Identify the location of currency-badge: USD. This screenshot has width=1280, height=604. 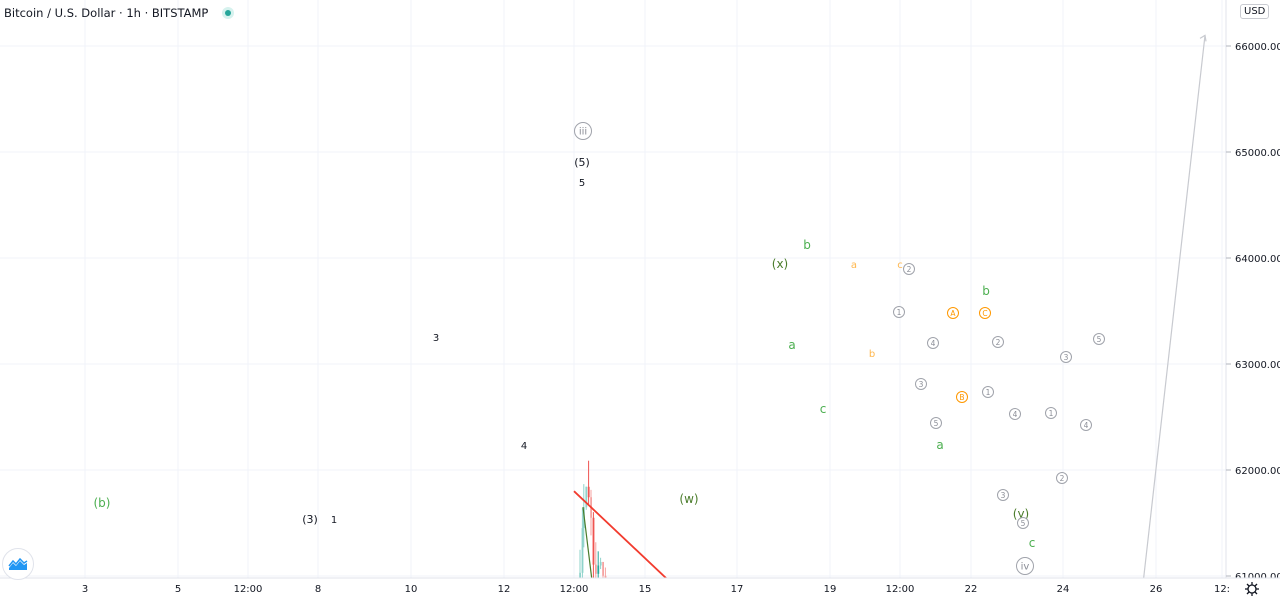
(1255, 11).